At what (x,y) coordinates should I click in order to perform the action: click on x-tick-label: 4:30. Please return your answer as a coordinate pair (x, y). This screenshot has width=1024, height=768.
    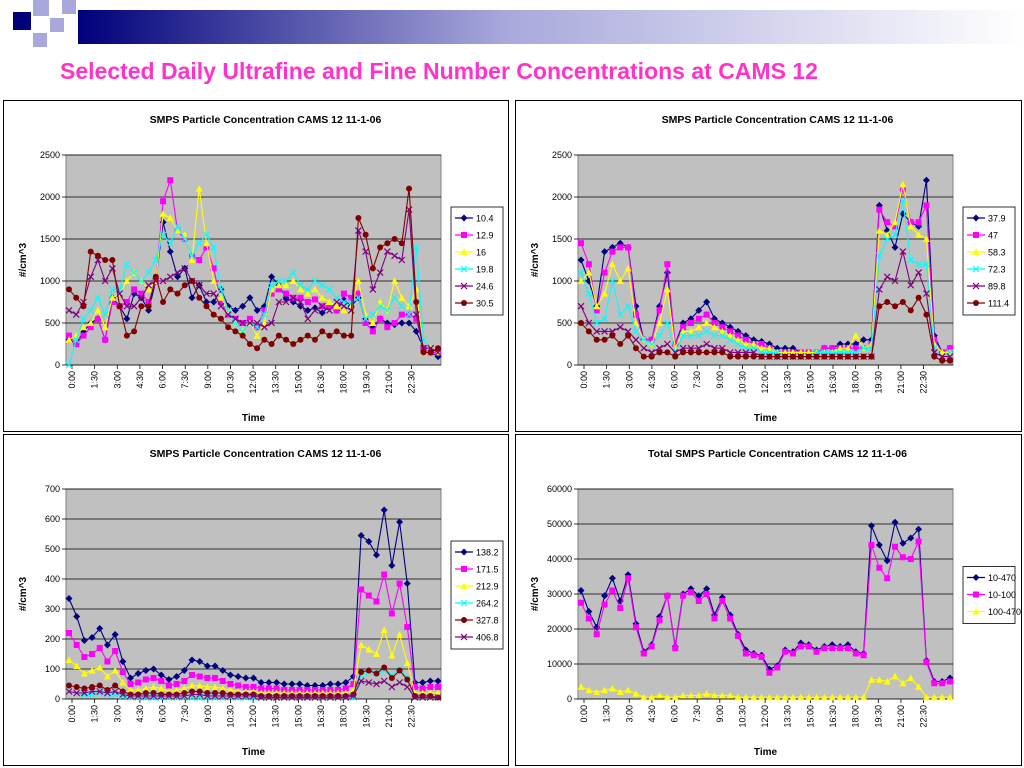
    Looking at the image, I should click on (140, 714).